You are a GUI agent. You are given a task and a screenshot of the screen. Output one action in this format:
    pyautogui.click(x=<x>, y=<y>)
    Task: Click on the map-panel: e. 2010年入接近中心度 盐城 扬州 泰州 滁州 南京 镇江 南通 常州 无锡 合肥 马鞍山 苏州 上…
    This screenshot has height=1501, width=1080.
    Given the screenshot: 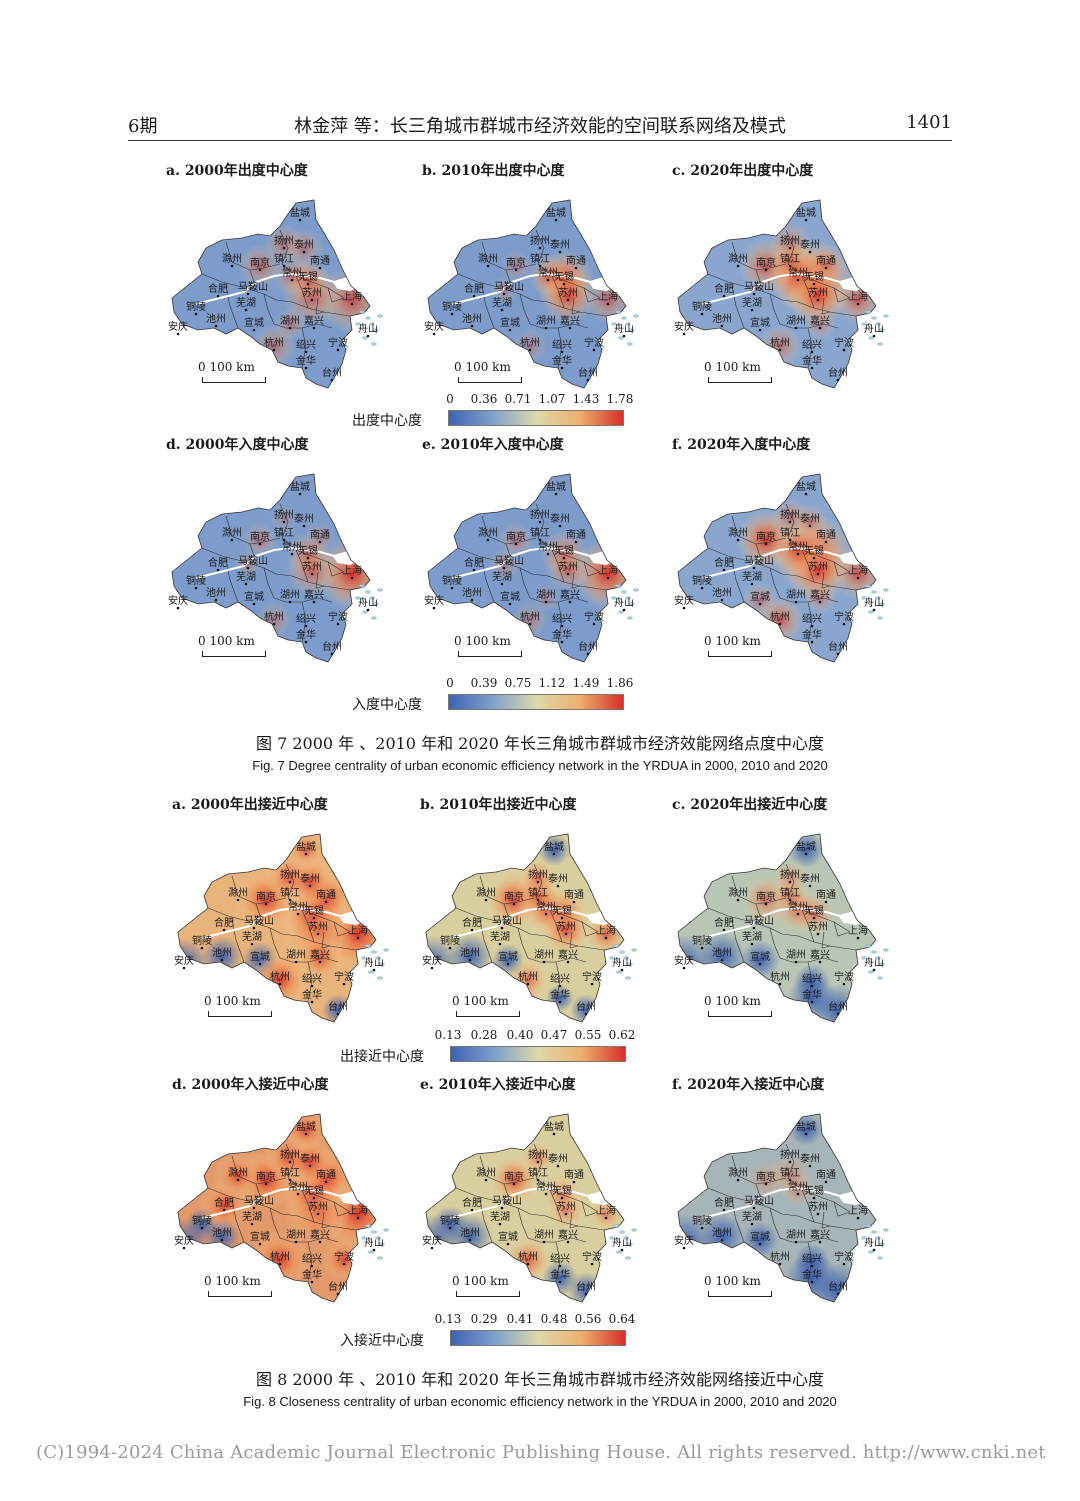 What is the action you would take?
    pyautogui.click(x=530, y=1188)
    